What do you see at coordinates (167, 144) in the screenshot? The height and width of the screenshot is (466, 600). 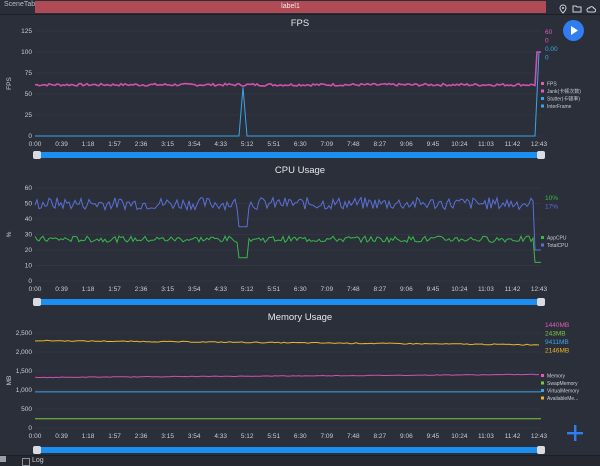 I see `fps-x-tick: 3:15` at bounding box center [167, 144].